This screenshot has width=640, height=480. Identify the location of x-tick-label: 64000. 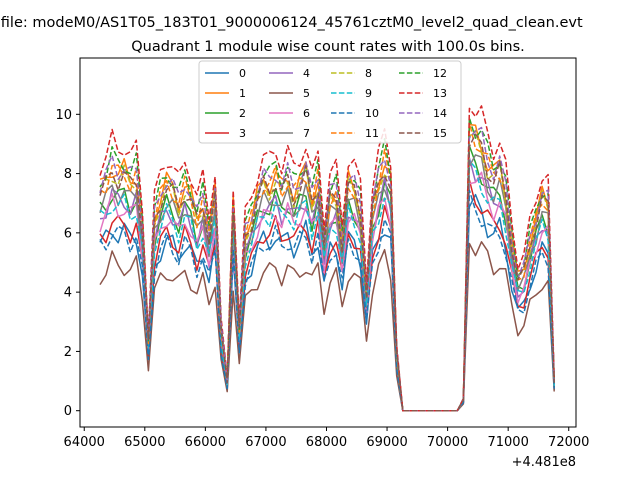
(84, 442).